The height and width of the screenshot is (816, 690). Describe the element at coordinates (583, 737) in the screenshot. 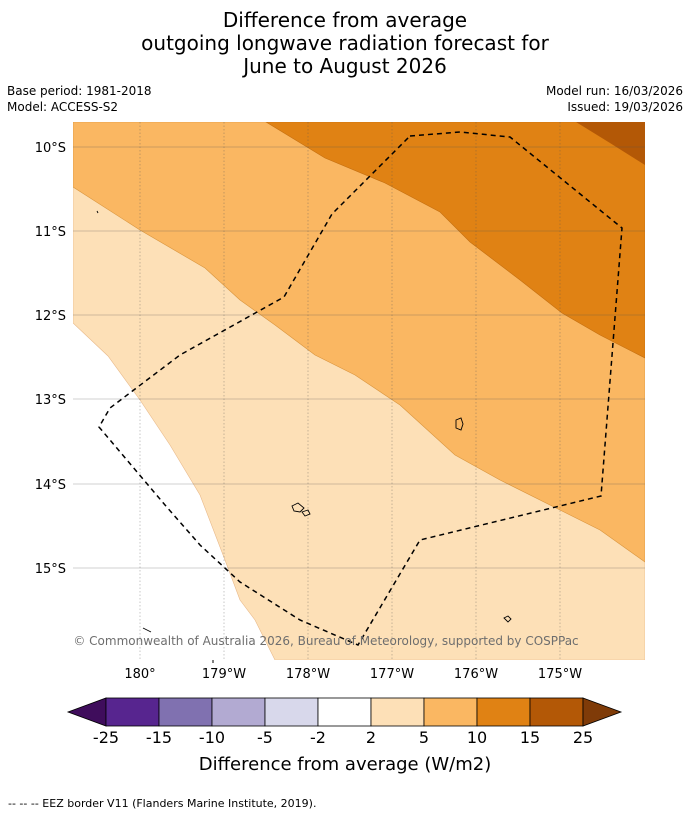

I see `colorbar-tick-label: 25` at that location.